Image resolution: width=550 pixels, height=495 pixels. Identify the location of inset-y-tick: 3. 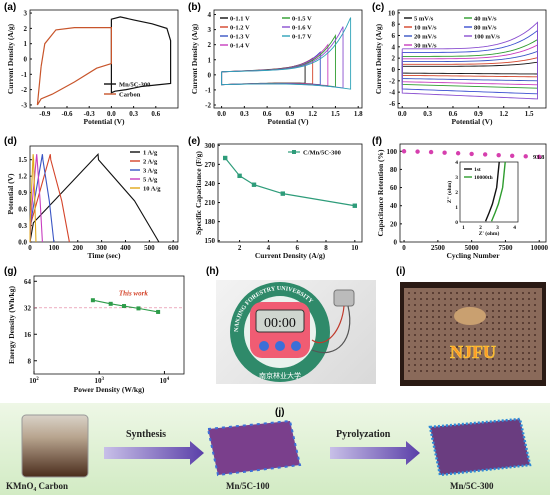
(456, 178).